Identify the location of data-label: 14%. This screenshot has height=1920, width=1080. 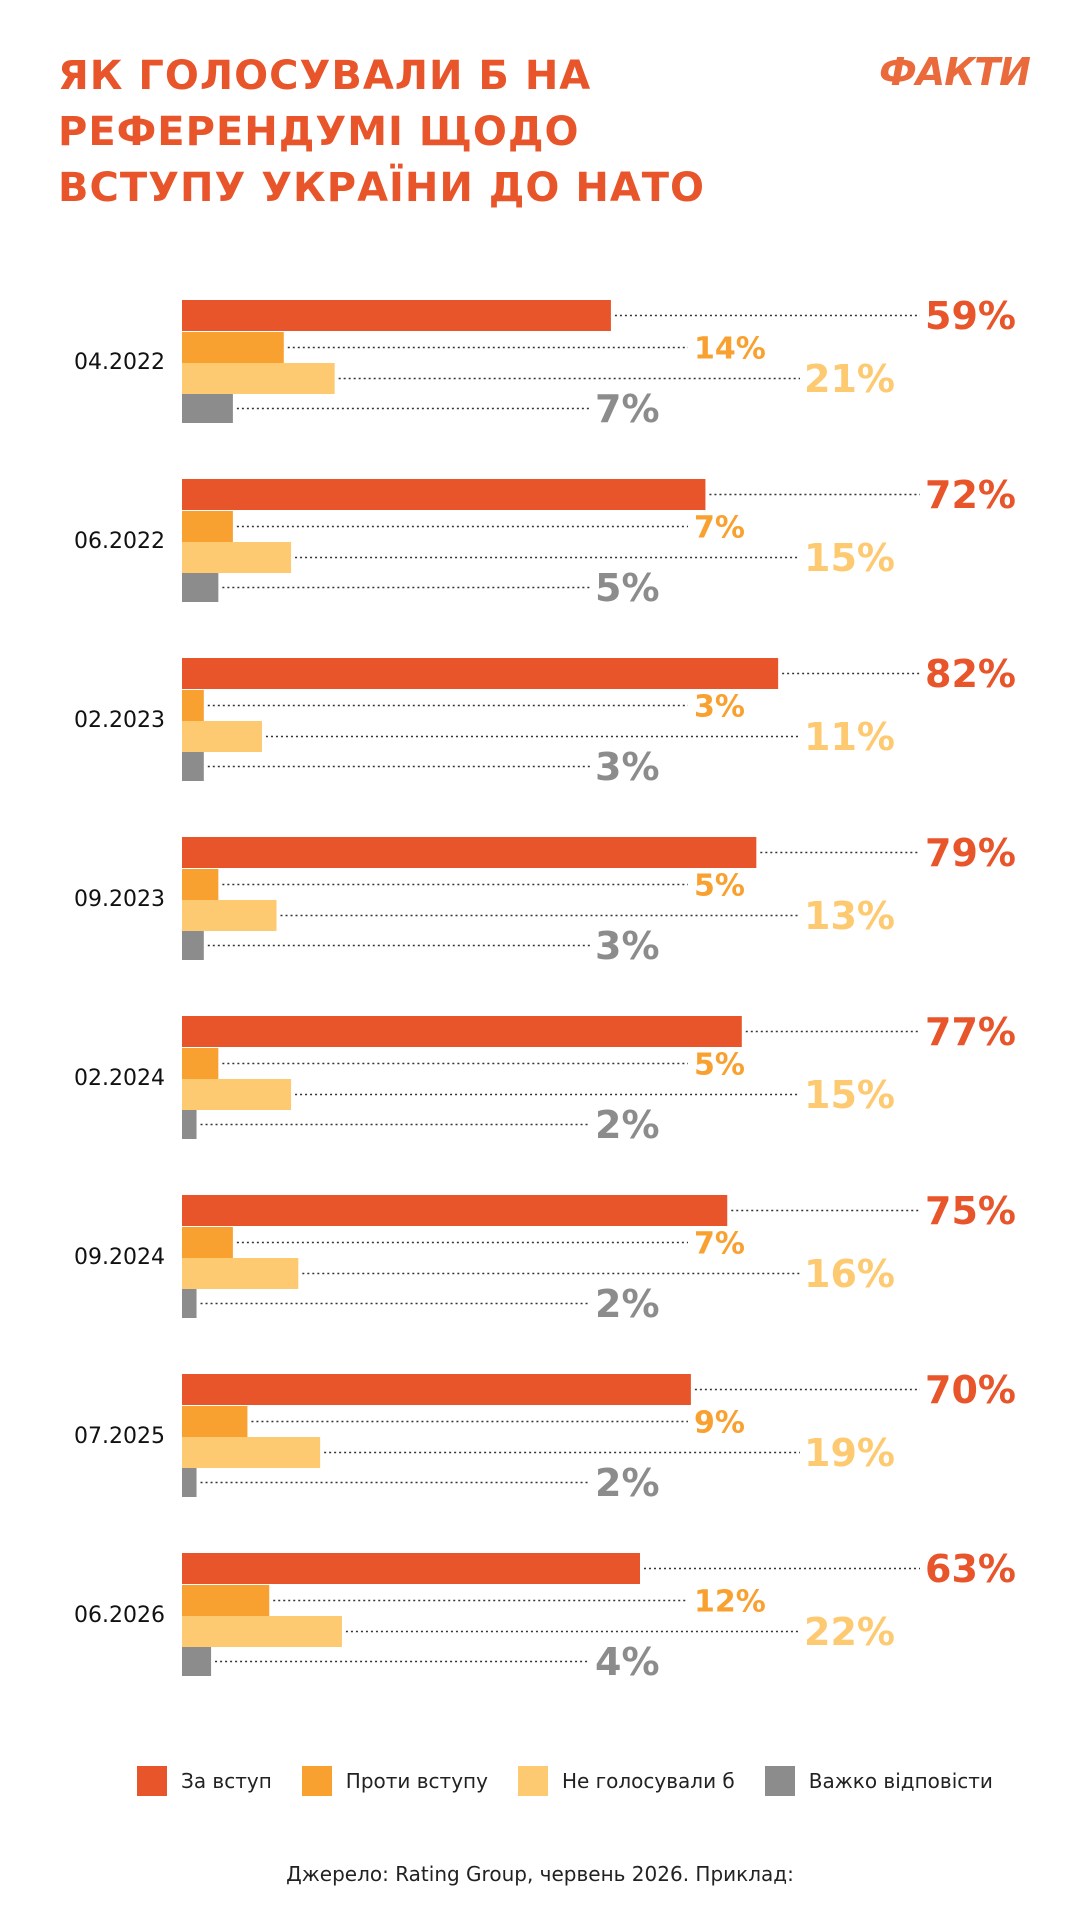
(730, 348).